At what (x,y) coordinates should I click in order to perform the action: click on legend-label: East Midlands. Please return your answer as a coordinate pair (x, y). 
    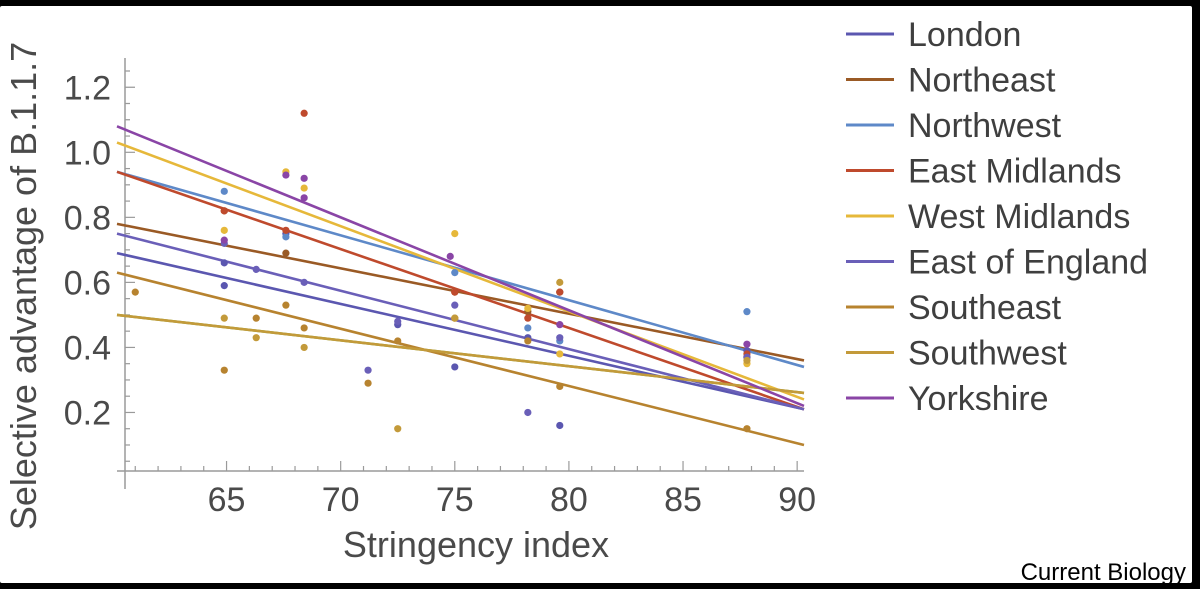
    Looking at the image, I should click on (1015, 172).